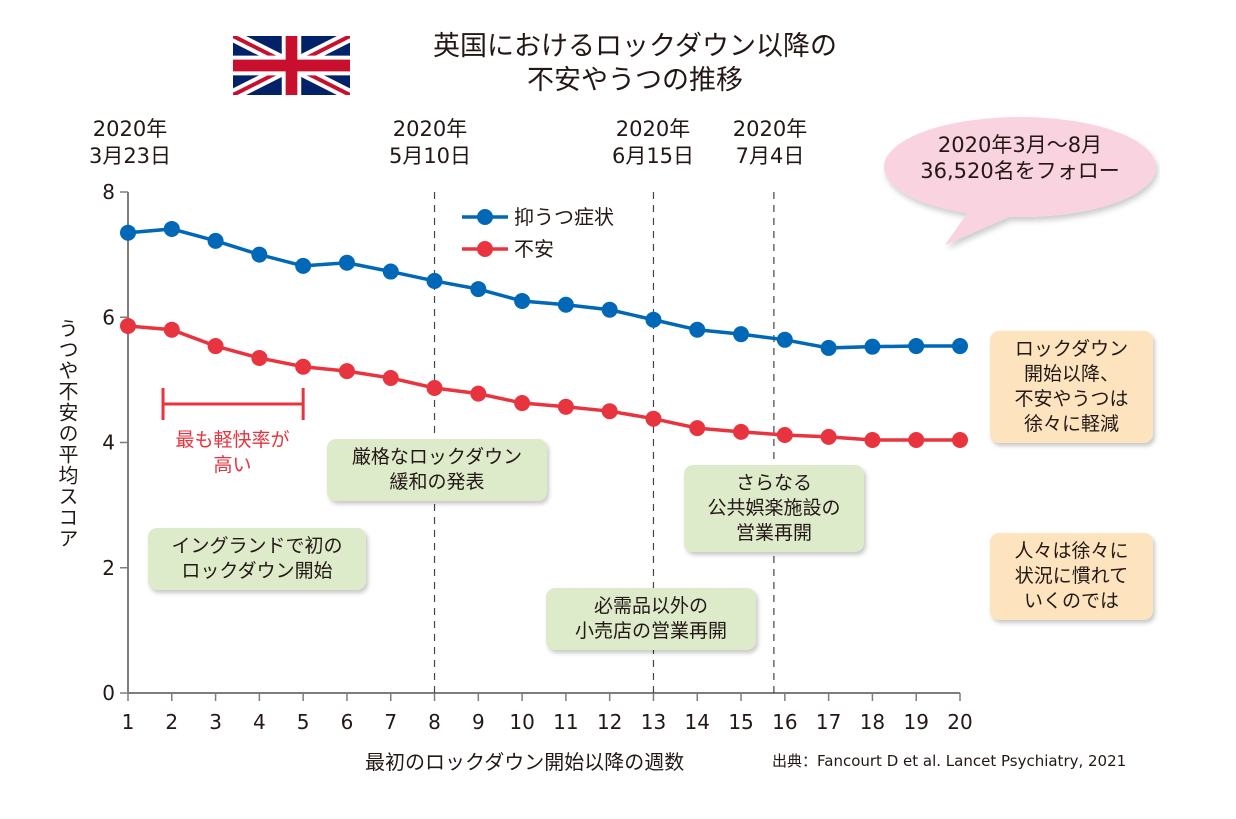 Image resolution: width=1236 pixels, height=819 pixels. What do you see at coordinates (534, 249) in the screenshot?
I see `legend-label: 不安` at bounding box center [534, 249].